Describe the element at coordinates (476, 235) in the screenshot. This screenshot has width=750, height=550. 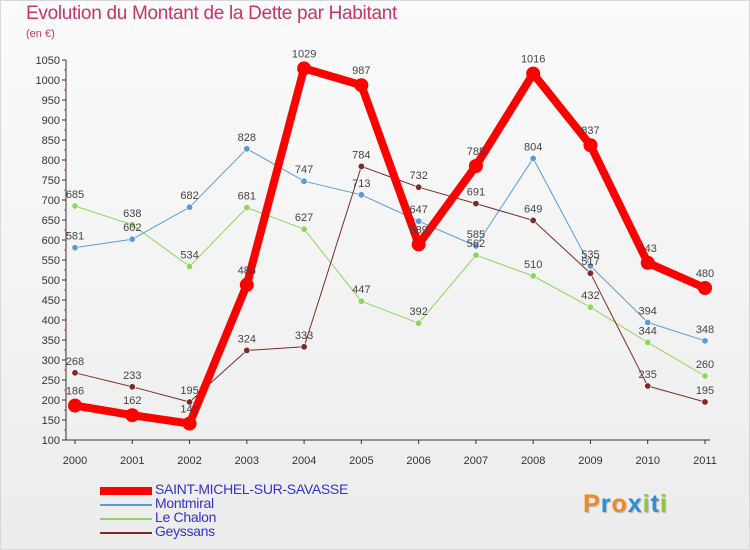
I see `data-label: 585` at that location.